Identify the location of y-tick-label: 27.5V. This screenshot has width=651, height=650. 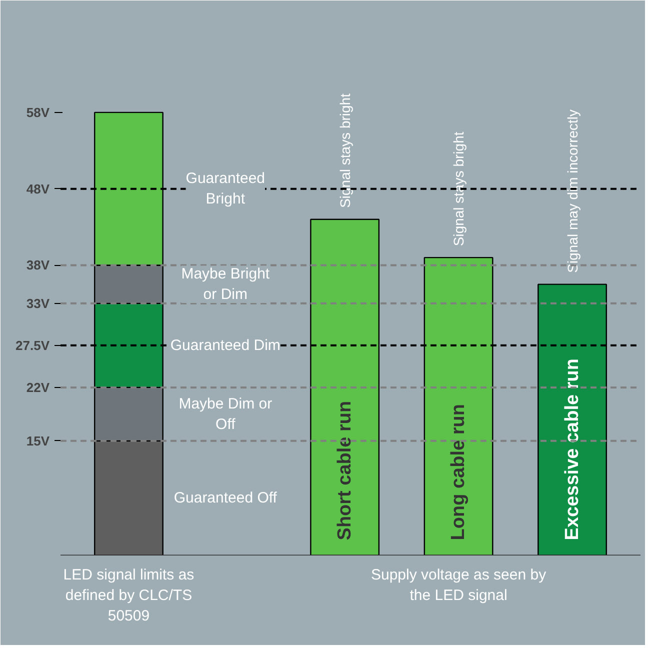
(33, 345).